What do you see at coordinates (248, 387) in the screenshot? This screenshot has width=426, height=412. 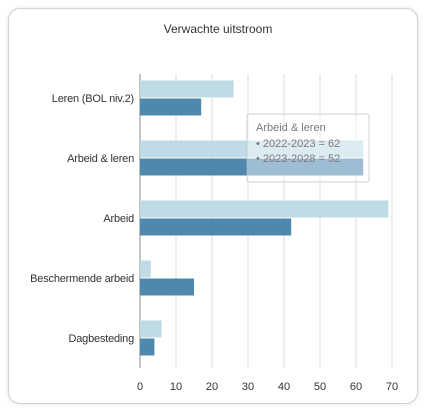 I see `tick-label-30: 30` at bounding box center [248, 387].